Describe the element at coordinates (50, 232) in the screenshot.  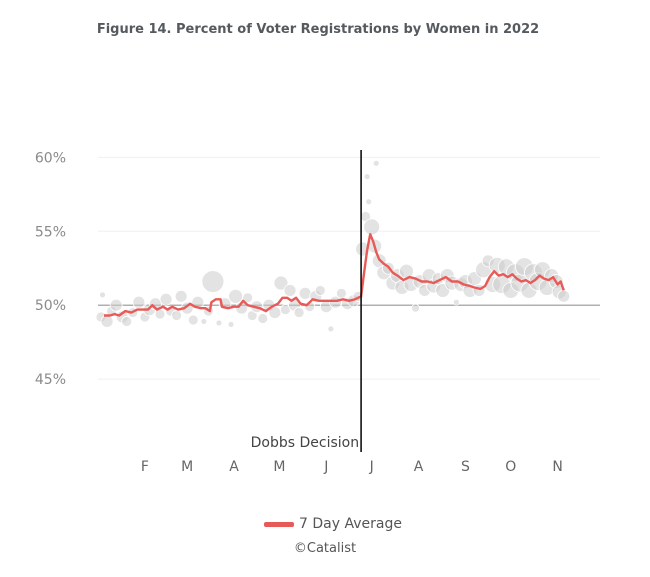
I see `y-tick-label: 55%` at that location.